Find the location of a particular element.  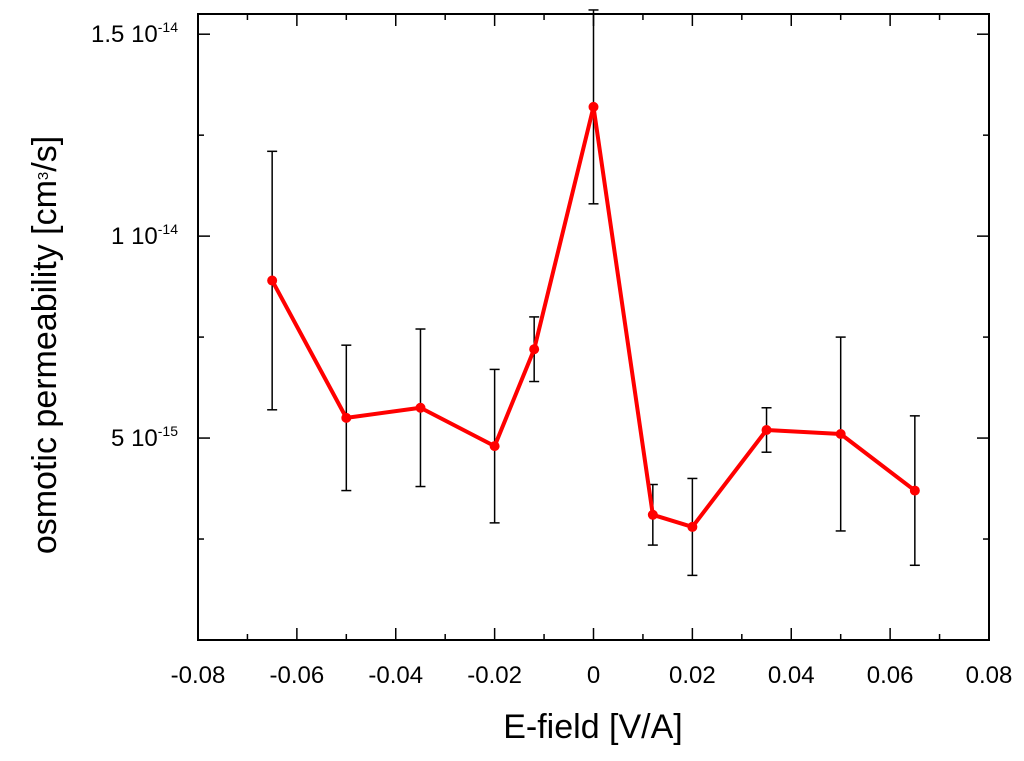

y-tick-label: 5 10-15 is located at coordinates (144, 437).